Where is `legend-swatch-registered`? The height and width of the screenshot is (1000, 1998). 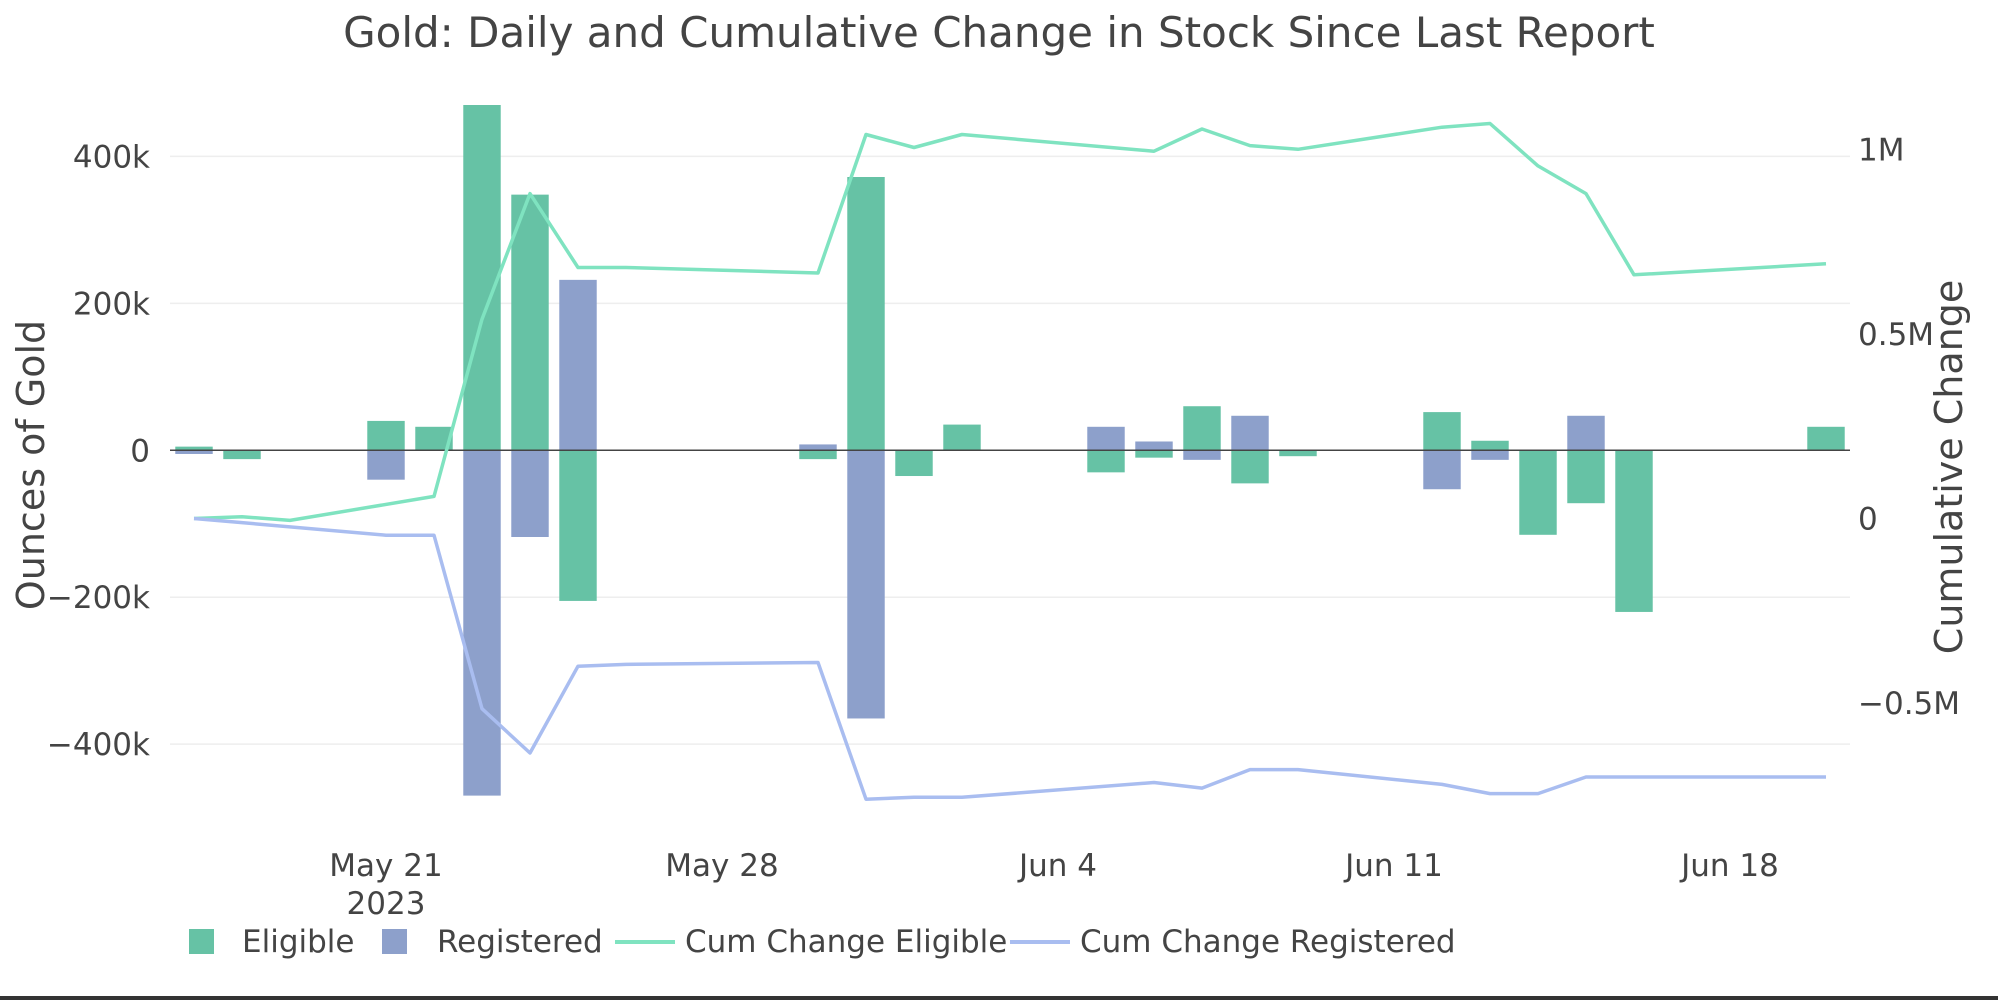 legend-swatch-registered is located at coordinates (394, 941).